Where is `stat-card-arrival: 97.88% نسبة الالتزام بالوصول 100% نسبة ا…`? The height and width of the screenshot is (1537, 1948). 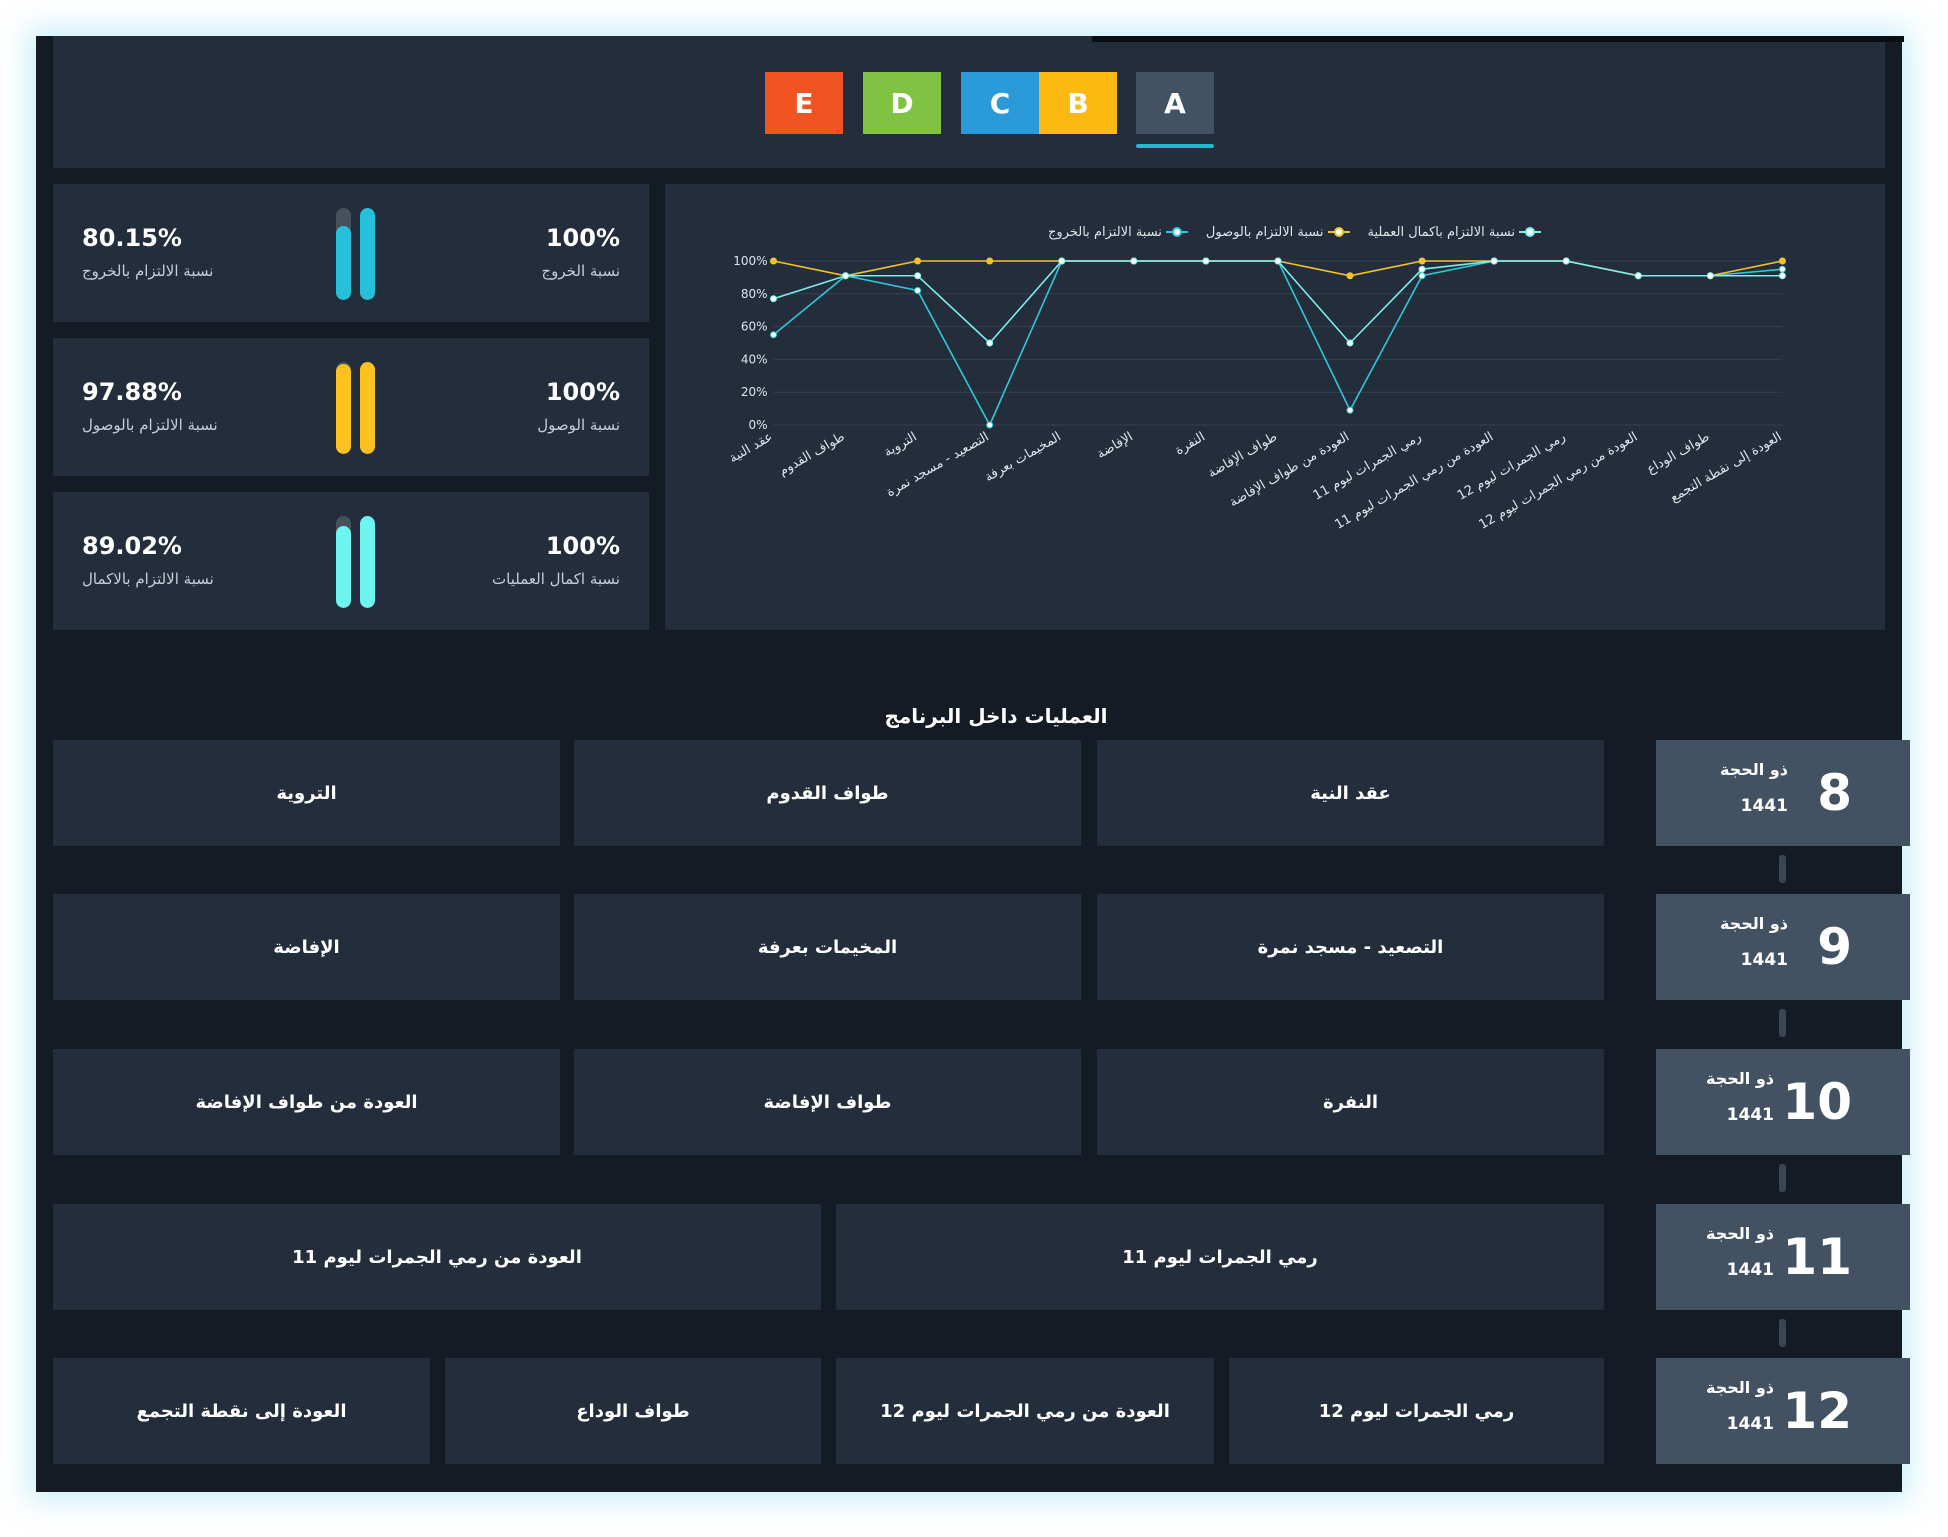 stat-card-arrival: 97.88% نسبة الالتزام بالوصول 100% نسبة ا… is located at coordinates (351, 407).